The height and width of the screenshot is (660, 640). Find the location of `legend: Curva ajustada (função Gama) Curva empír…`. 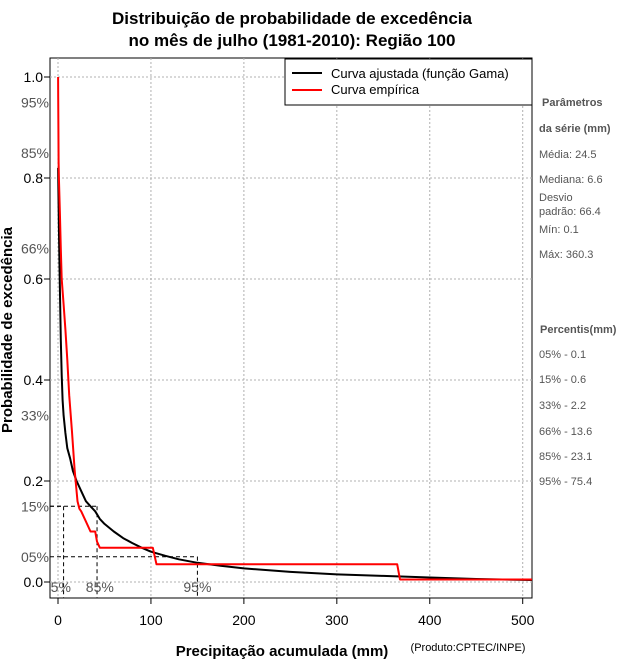

legend: Curva ajustada (função Gama) Curva empír… is located at coordinates (408, 82).